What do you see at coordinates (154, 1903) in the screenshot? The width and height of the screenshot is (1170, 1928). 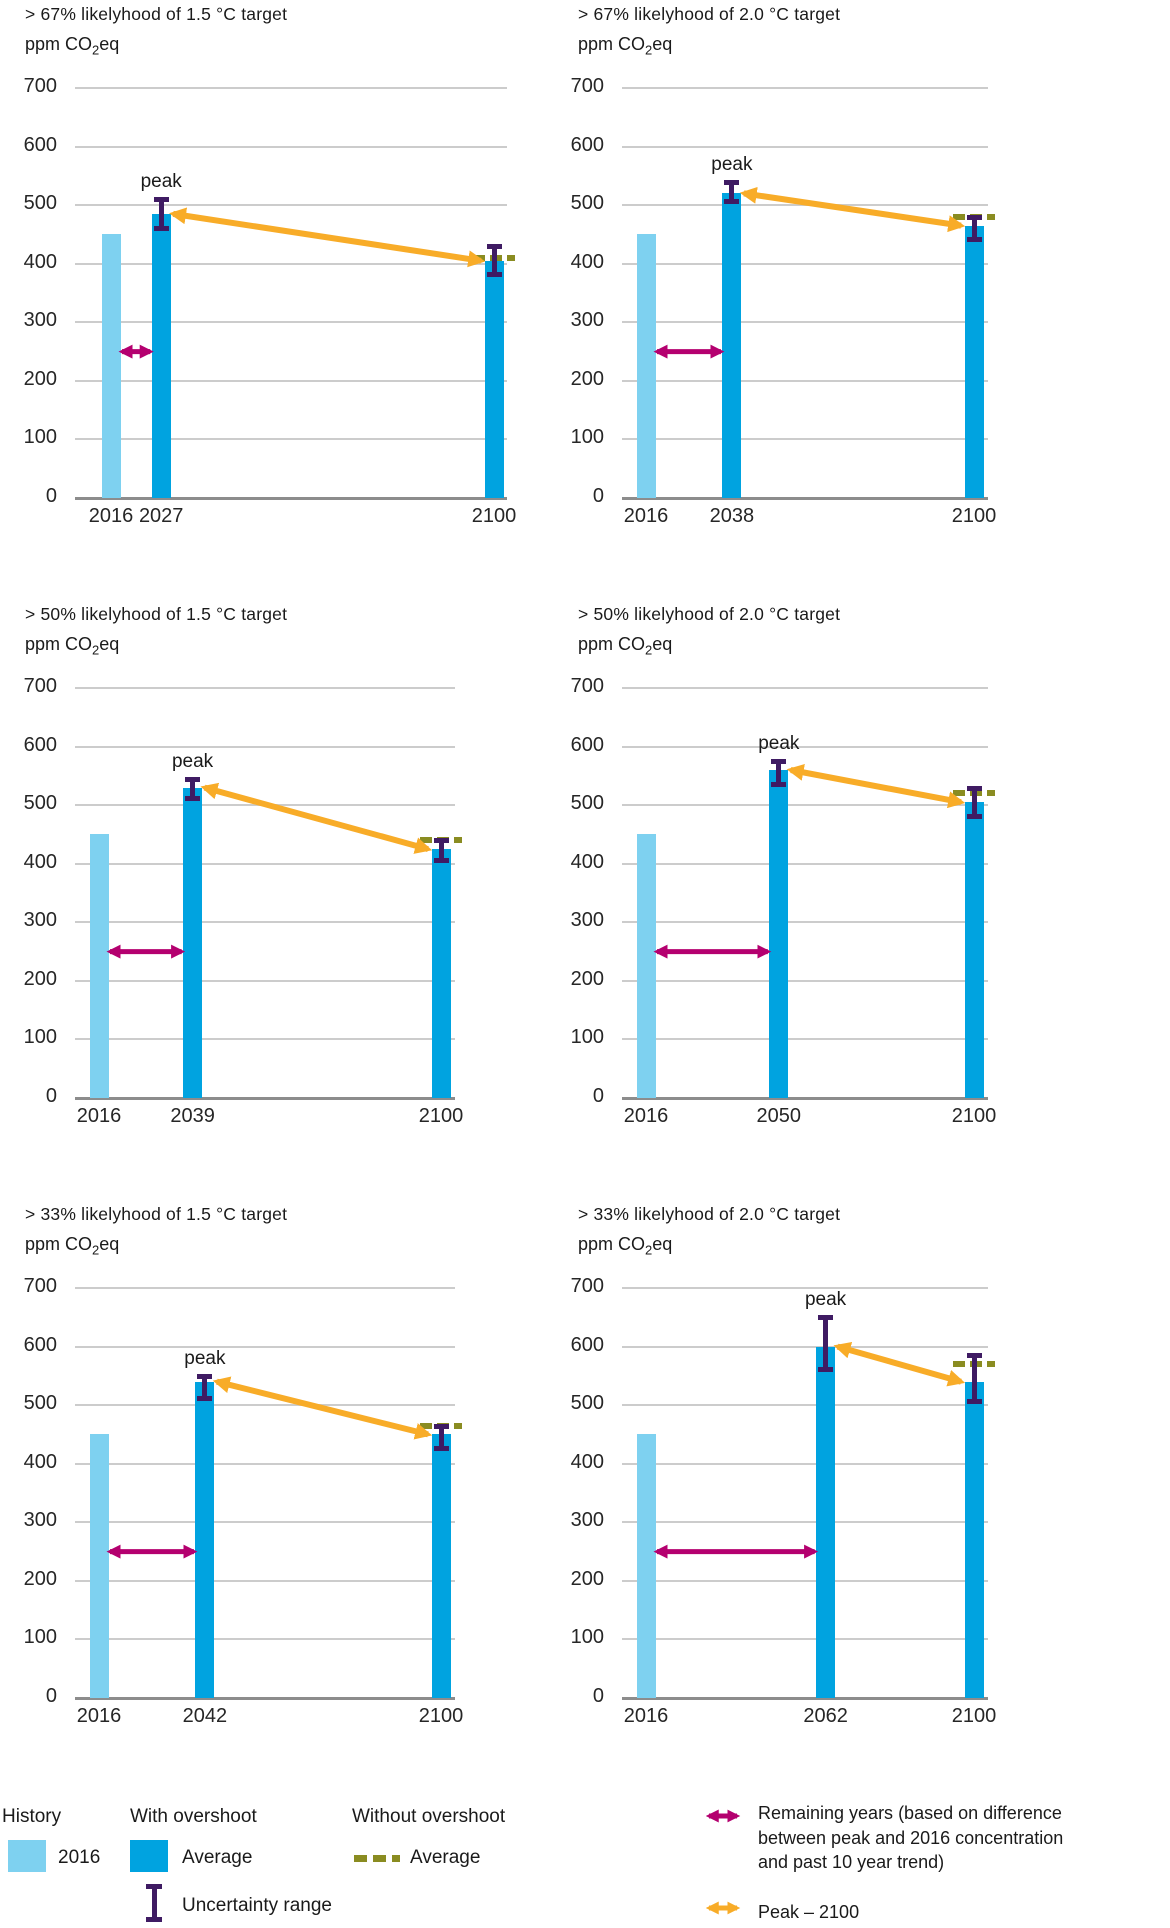 I see `uncertainty-icon-stem` at bounding box center [154, 1903].